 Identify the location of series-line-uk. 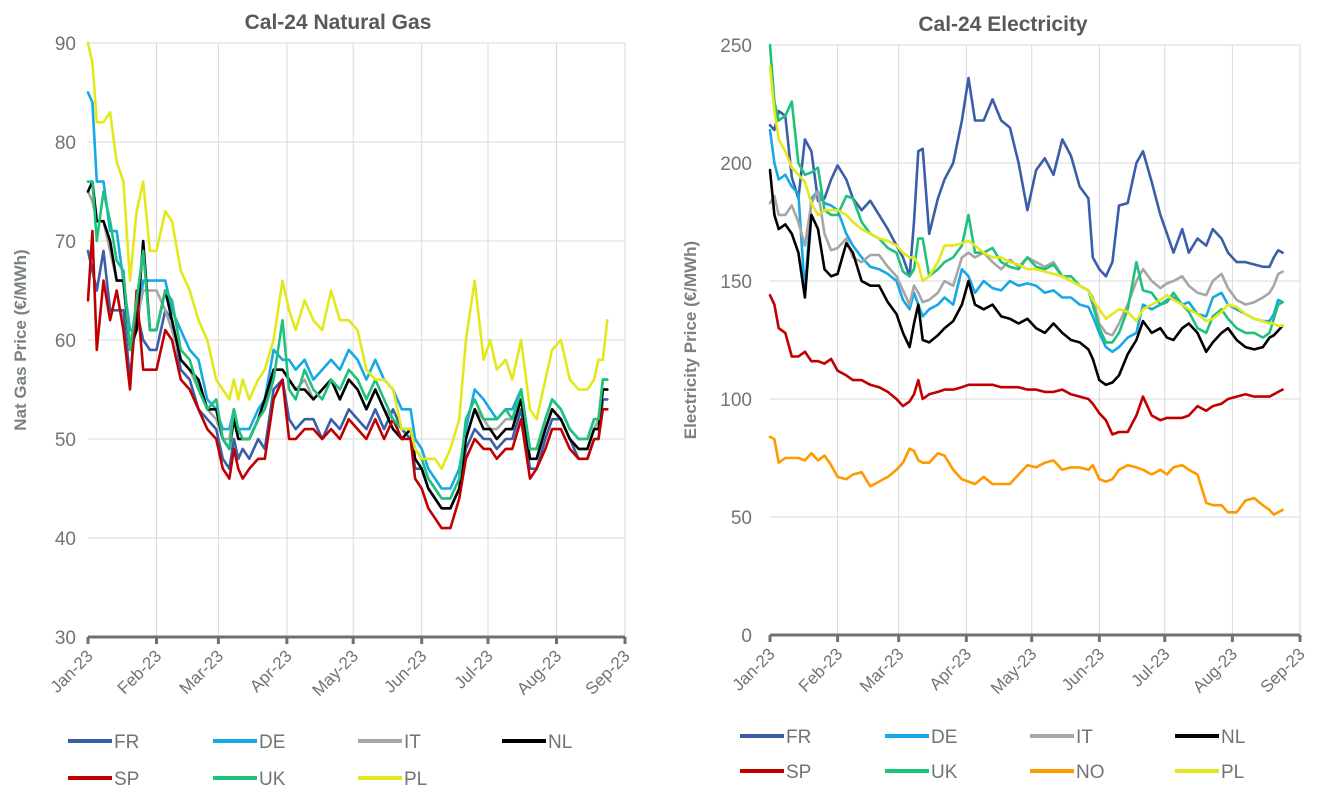
(1026, 193).